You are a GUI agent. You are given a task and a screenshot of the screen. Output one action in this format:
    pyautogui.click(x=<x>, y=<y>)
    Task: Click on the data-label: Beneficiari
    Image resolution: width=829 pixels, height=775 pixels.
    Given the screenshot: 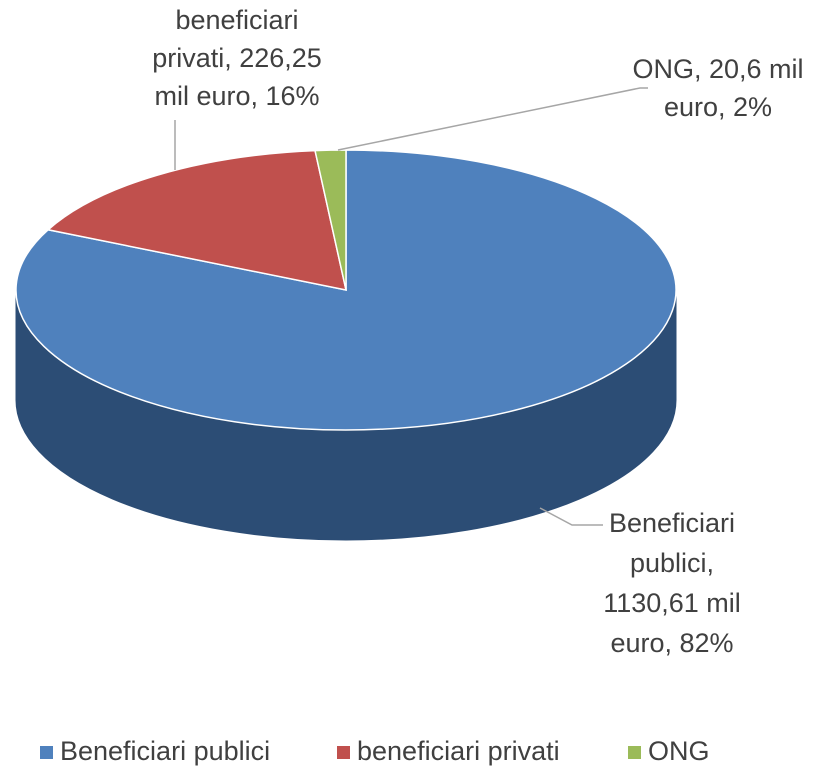 What is the action you would take?
    pyautogui.click(x=672, y=523)
    